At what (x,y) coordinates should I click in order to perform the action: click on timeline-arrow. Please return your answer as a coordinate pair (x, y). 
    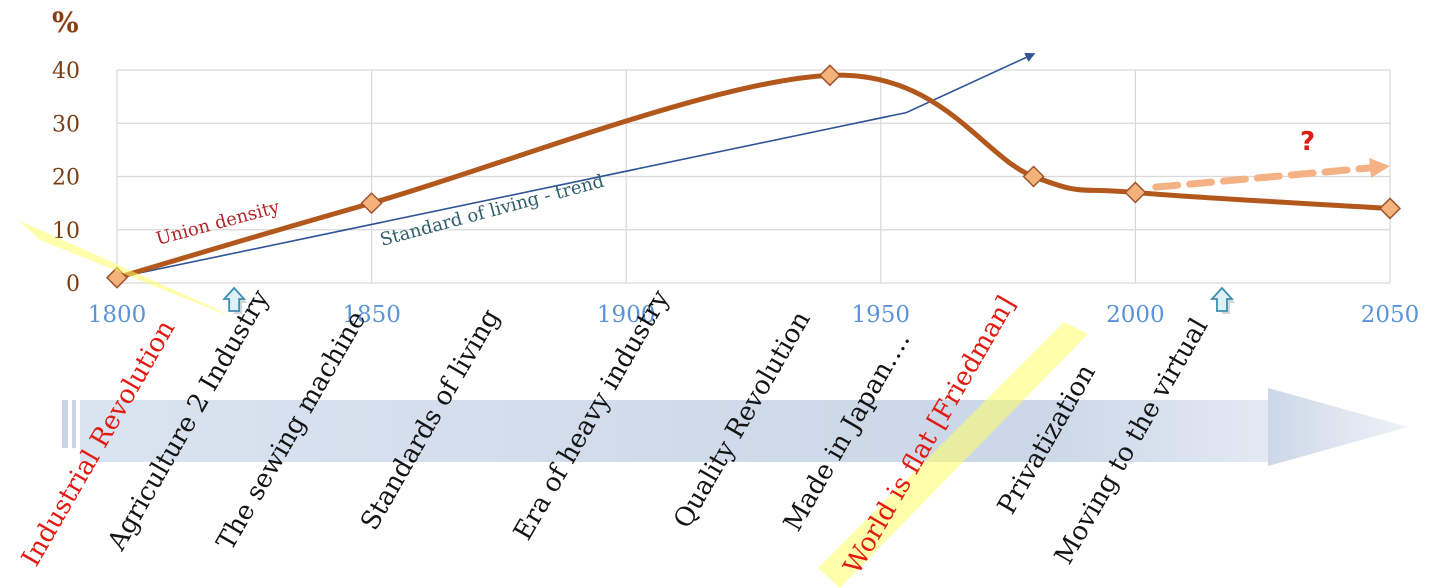
    Looking at the image, I should click on (735, 427).